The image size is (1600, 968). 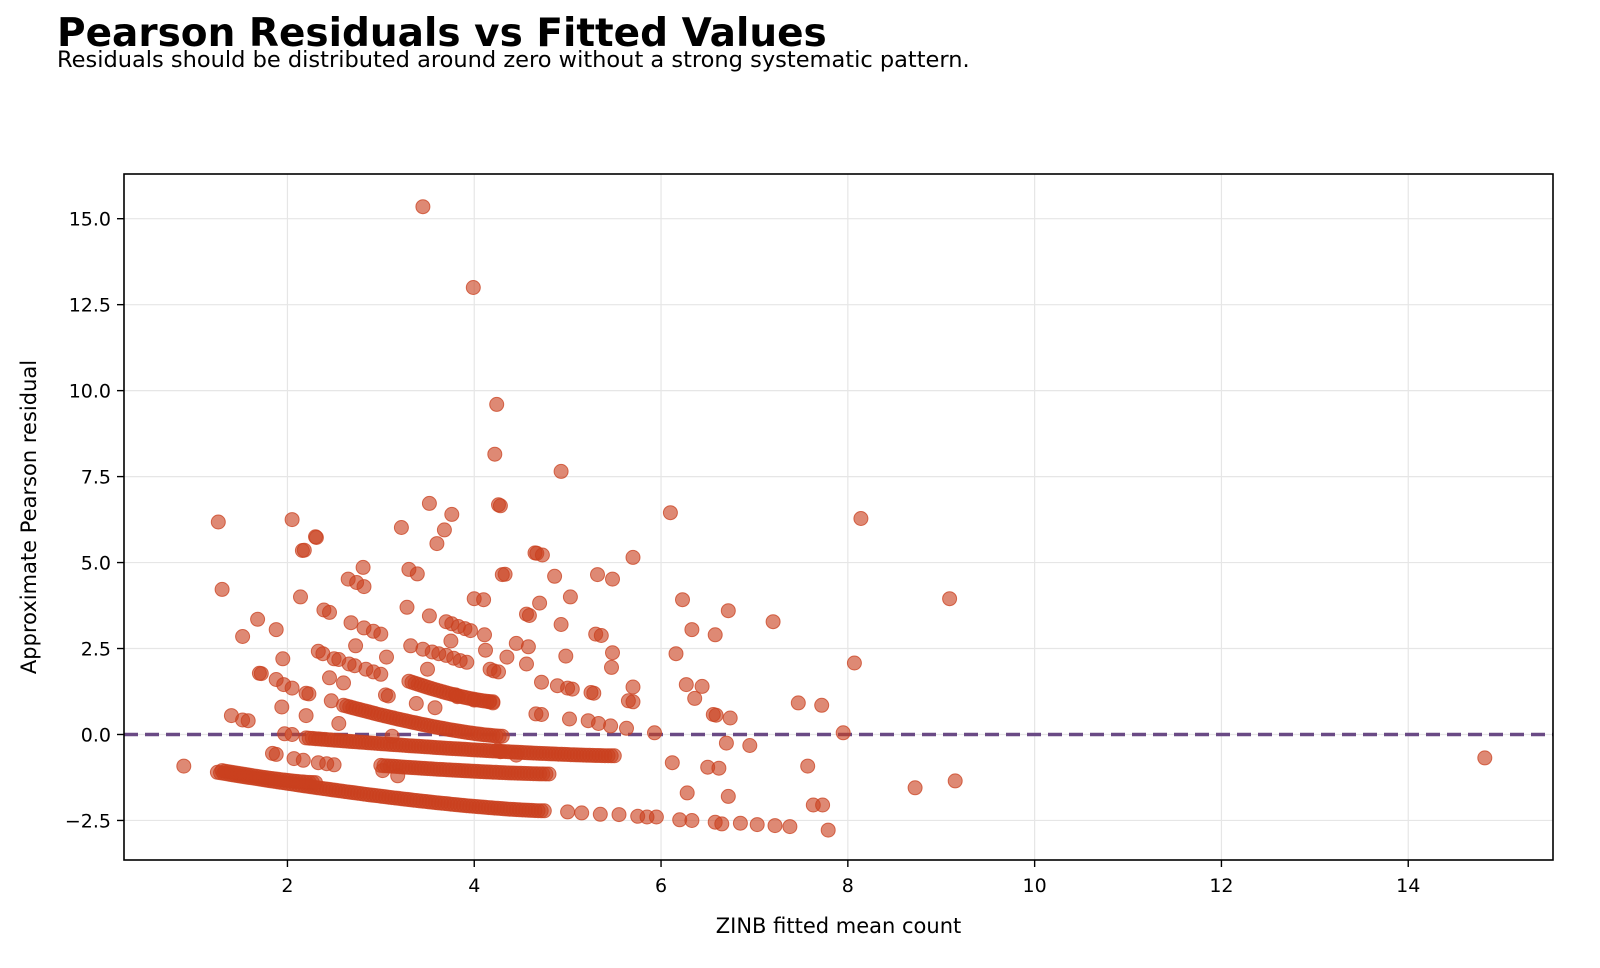 What do you see at coordinates (29, 517) in the screenshot?
I see `y-axis-label: Approximate Pearson residual` at bounding box center [29, 517].